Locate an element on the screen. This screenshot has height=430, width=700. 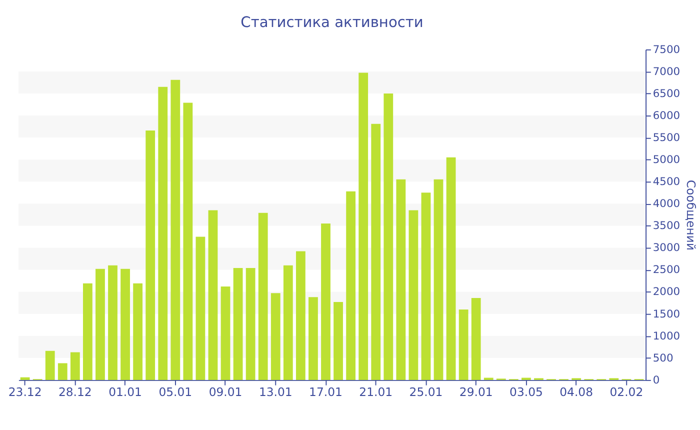
y-tick-label: 4500 is located at coordinates (666, 181).